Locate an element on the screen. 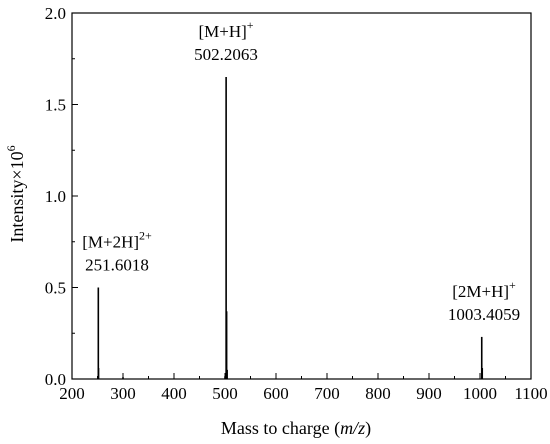 The image size is (550, 444). x-axis-ticks: 200 300 400 500 600 700 800 900 1000 1100 is located at coordinates (303, 388).